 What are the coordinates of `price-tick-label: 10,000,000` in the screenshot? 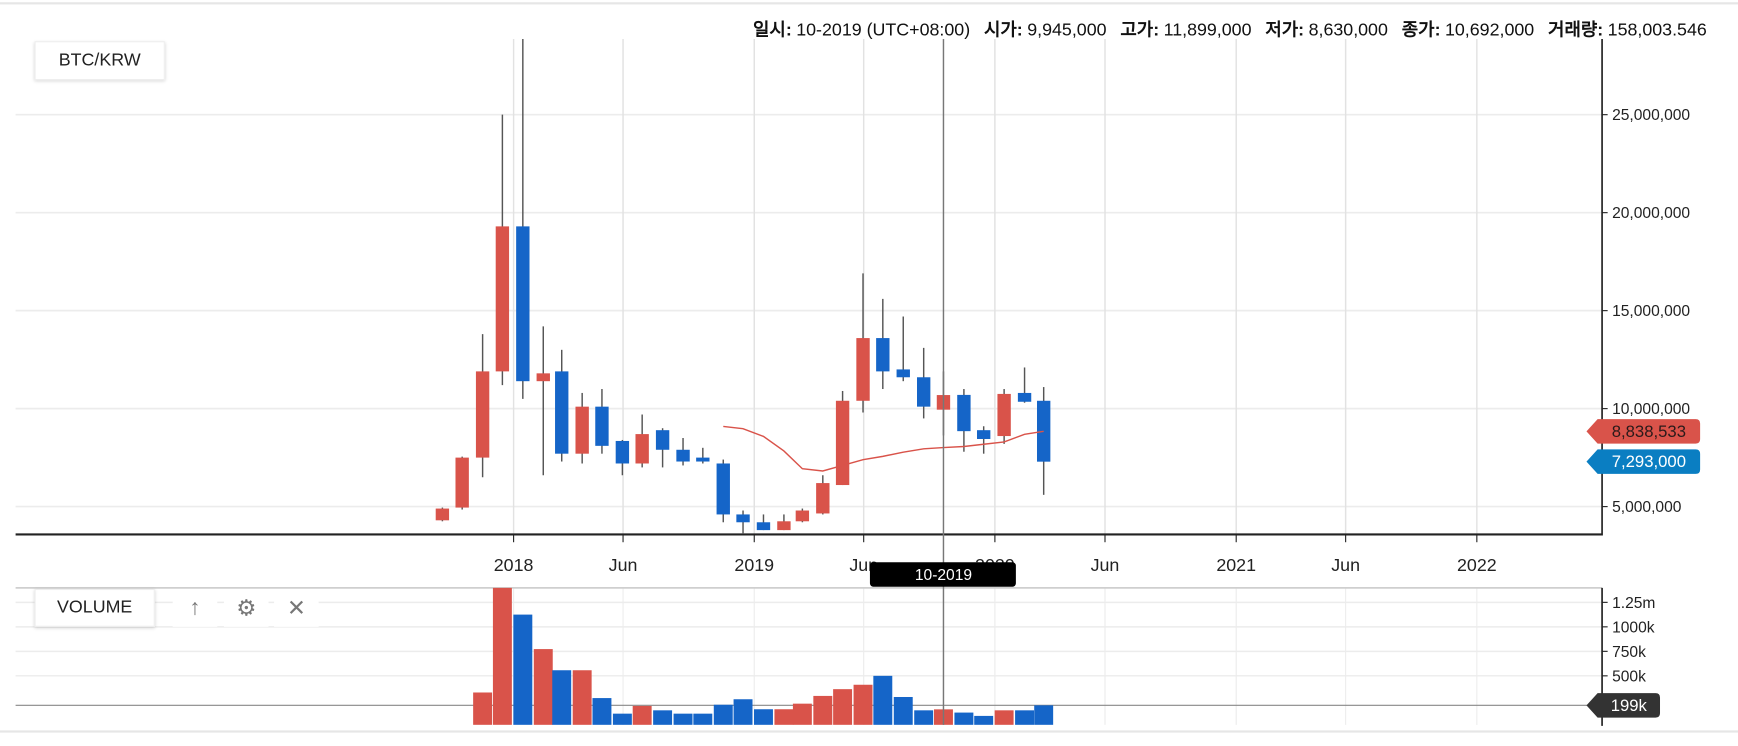 It's located at (1651, 409).